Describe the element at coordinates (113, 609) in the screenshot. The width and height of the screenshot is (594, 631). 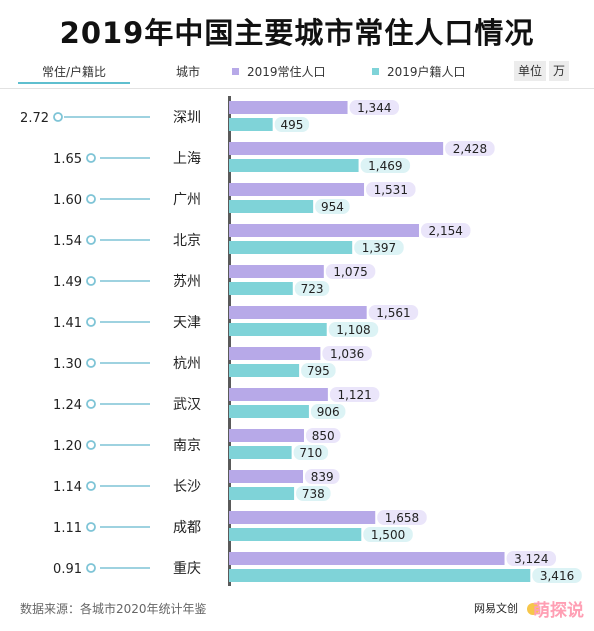
I see `data-source-note: 数据来源：各城市2020年统计年鉴` at that location.